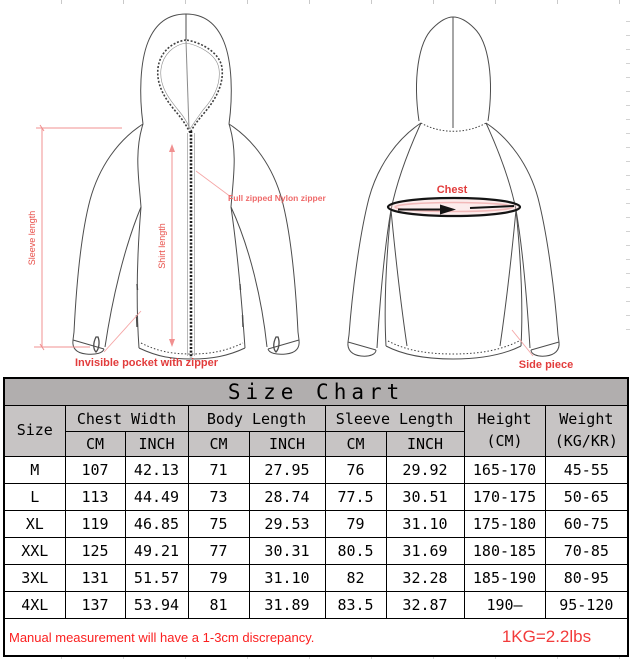 The height and width of the screenshot is (659, 630). I want to click on table-row: XXL 125 49.21 77 30.31 80.5 31.69 180-185 70-85, so click(316, 551).